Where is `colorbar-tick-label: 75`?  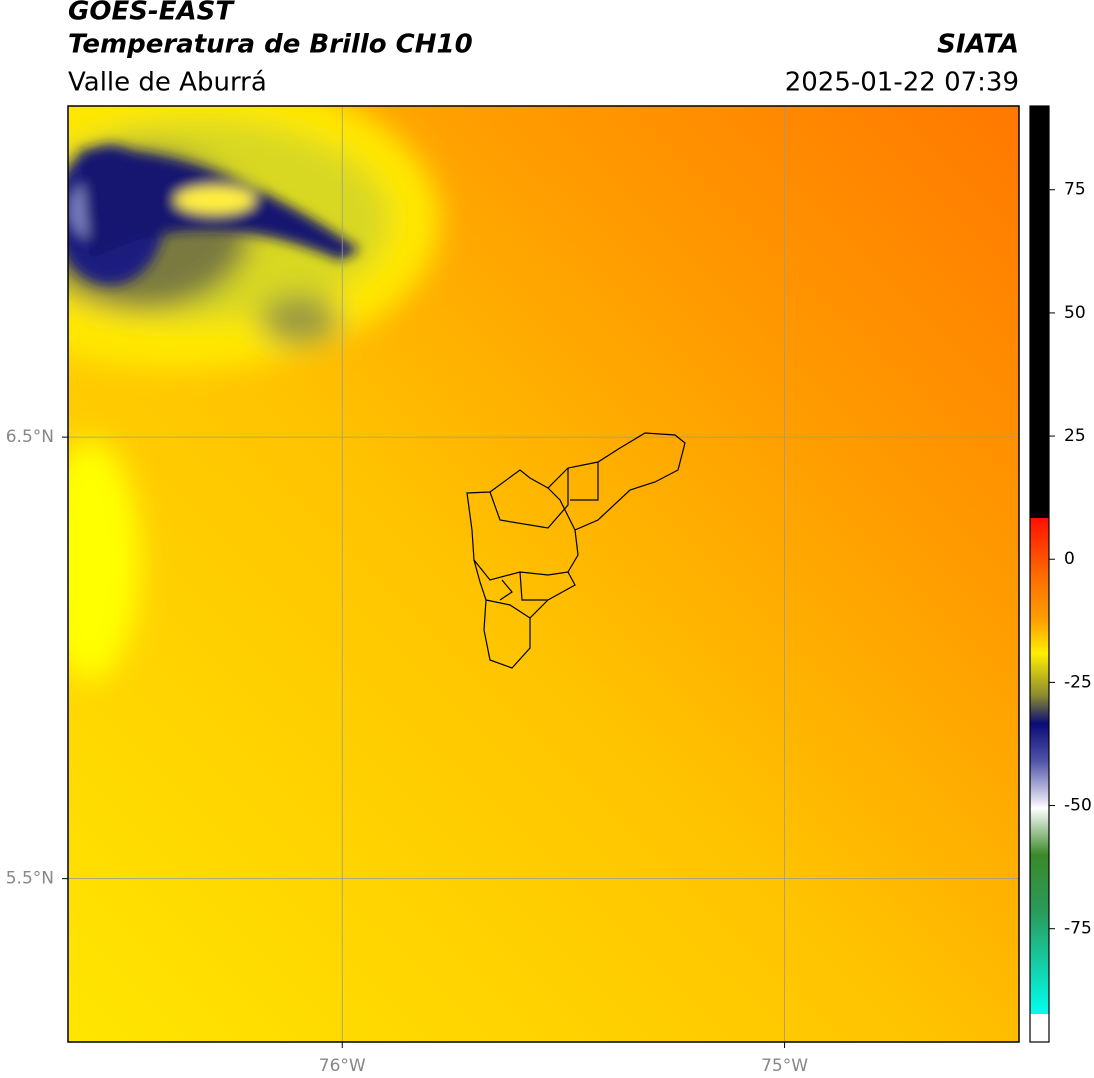
colorbar-tick-label: 75 is located at coordinates (1075, 190).